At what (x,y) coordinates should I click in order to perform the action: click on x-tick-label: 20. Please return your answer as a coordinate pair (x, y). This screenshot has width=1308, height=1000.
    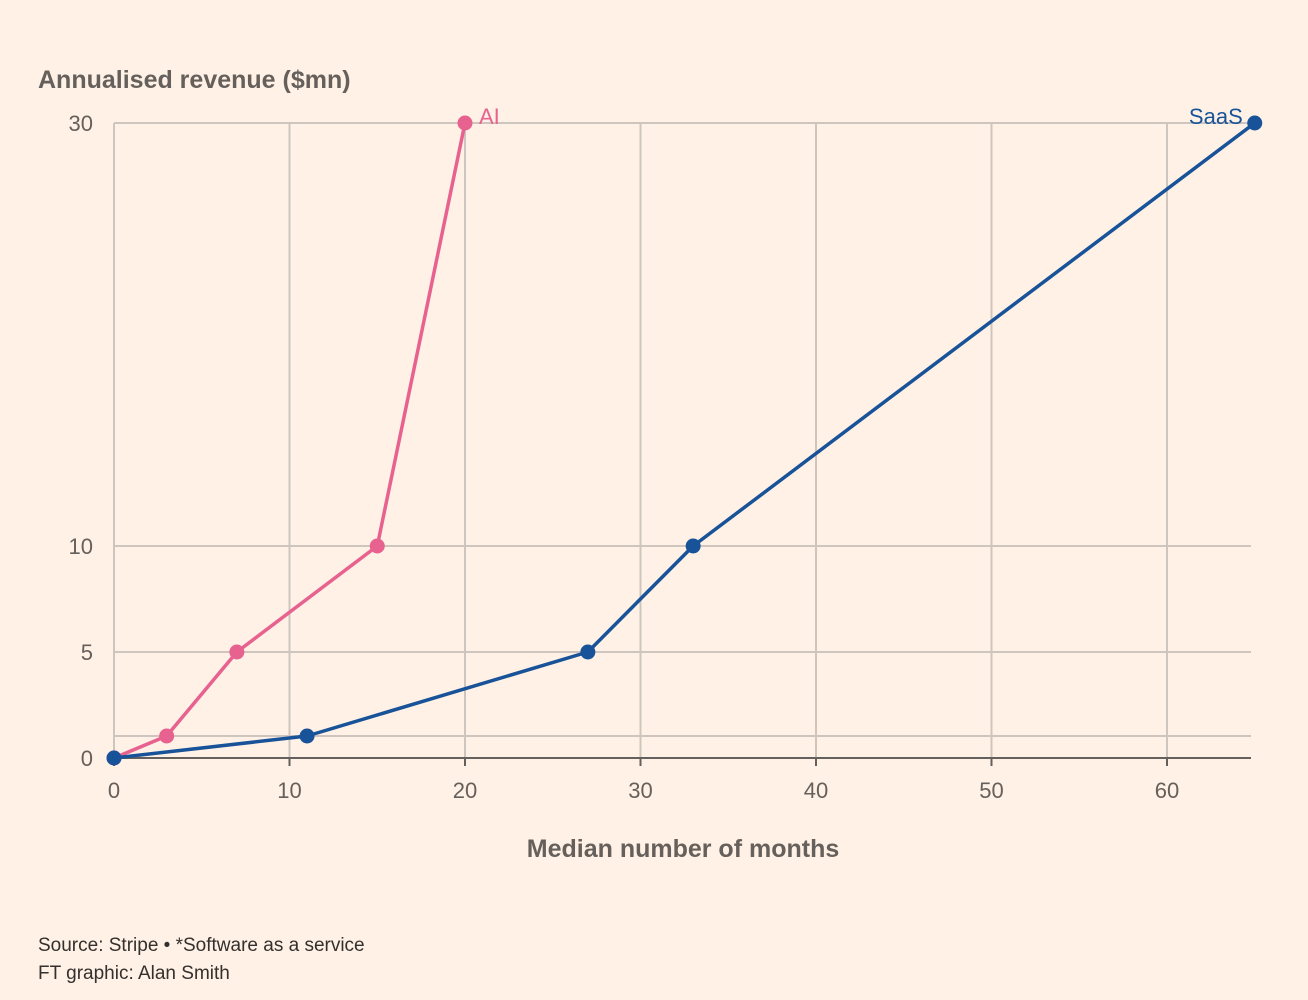
    Looking at the image, I should click on (465, 790).